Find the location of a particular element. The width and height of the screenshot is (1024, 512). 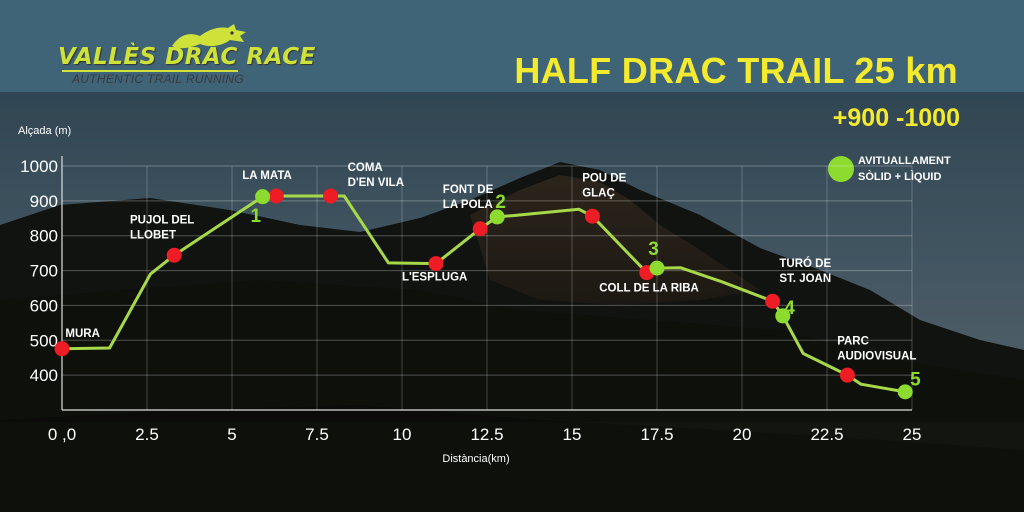

y-tick-label: 1000 is located at coordinates (39, 166).